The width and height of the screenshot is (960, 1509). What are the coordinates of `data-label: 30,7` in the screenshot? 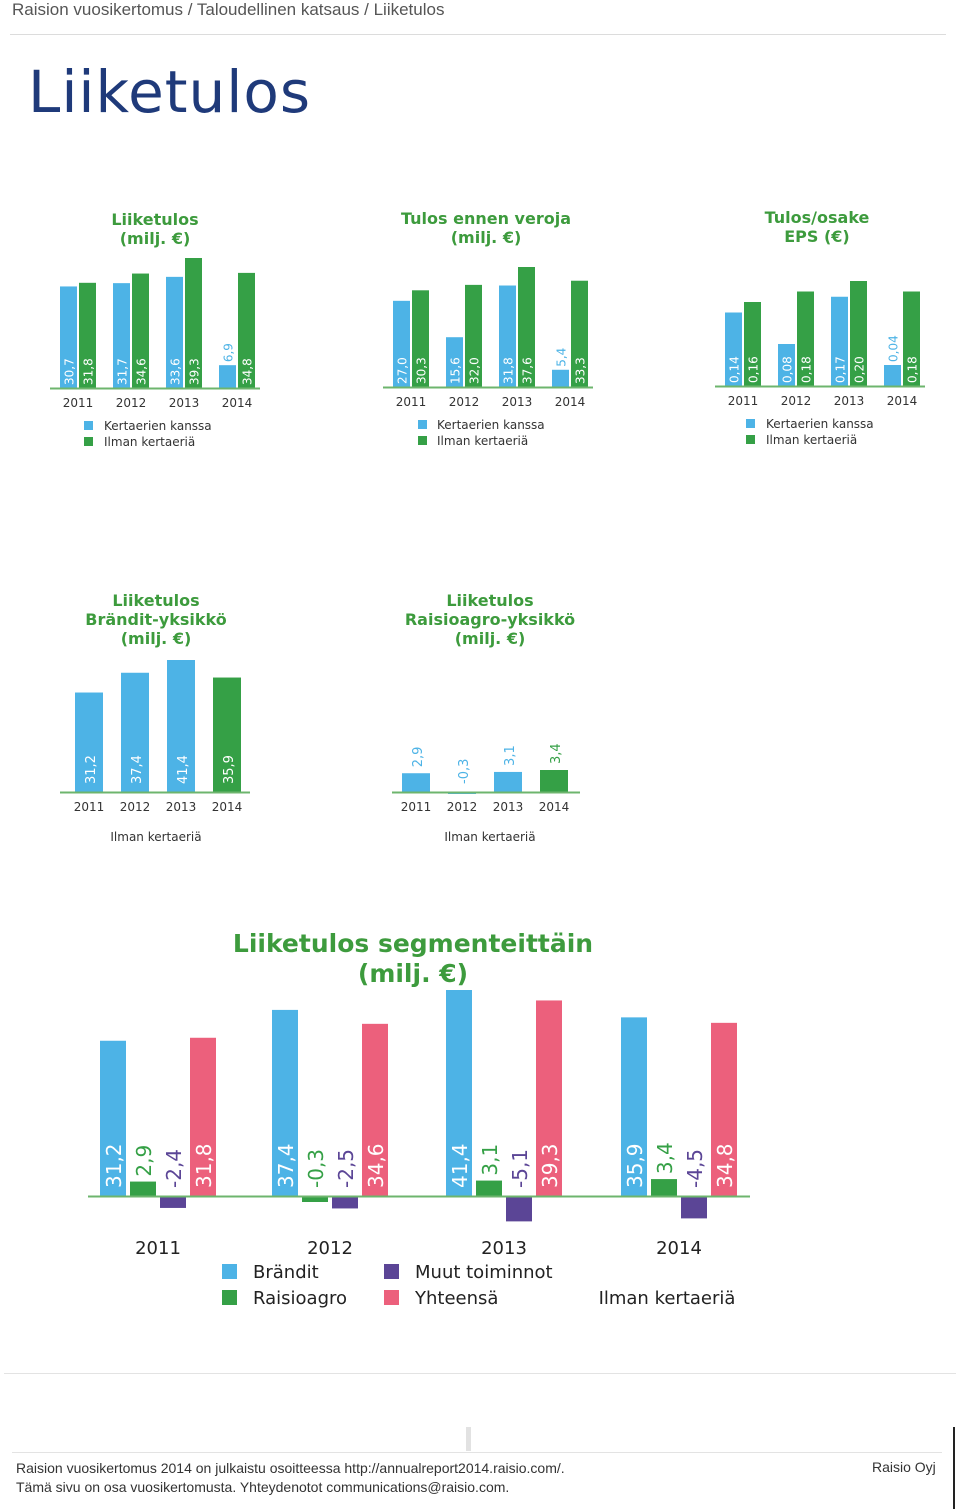 It's located at (70, 371).